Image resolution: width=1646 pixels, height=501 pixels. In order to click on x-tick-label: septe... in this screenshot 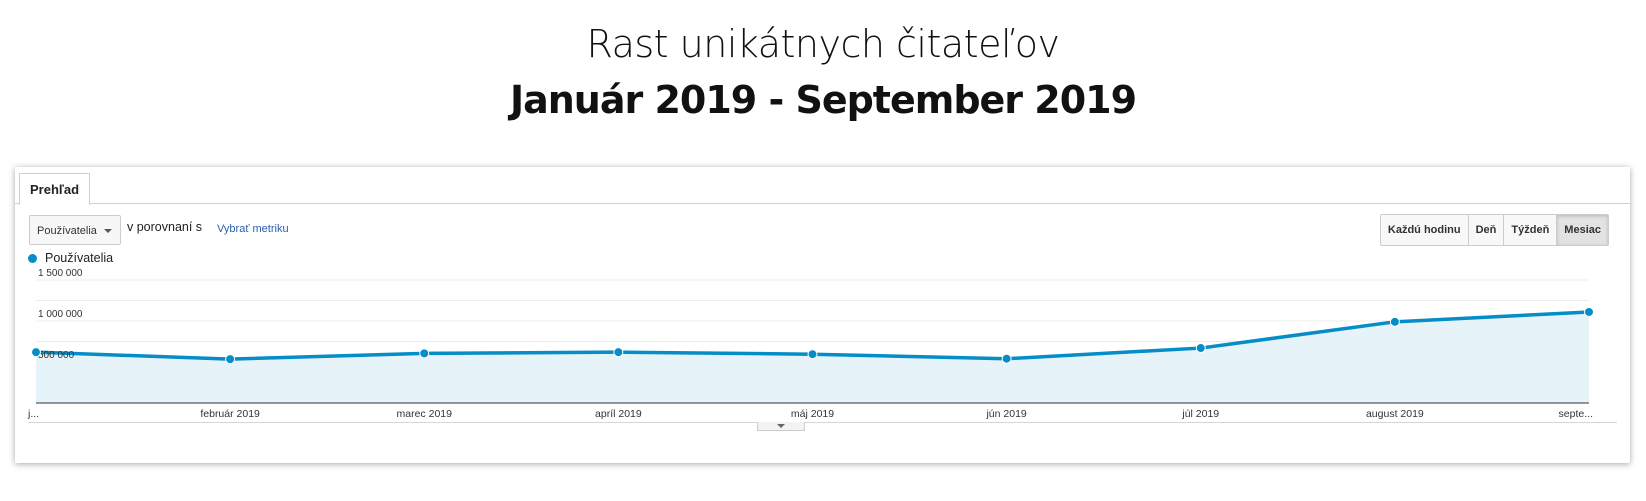, I will do `click(1576, 414)`.